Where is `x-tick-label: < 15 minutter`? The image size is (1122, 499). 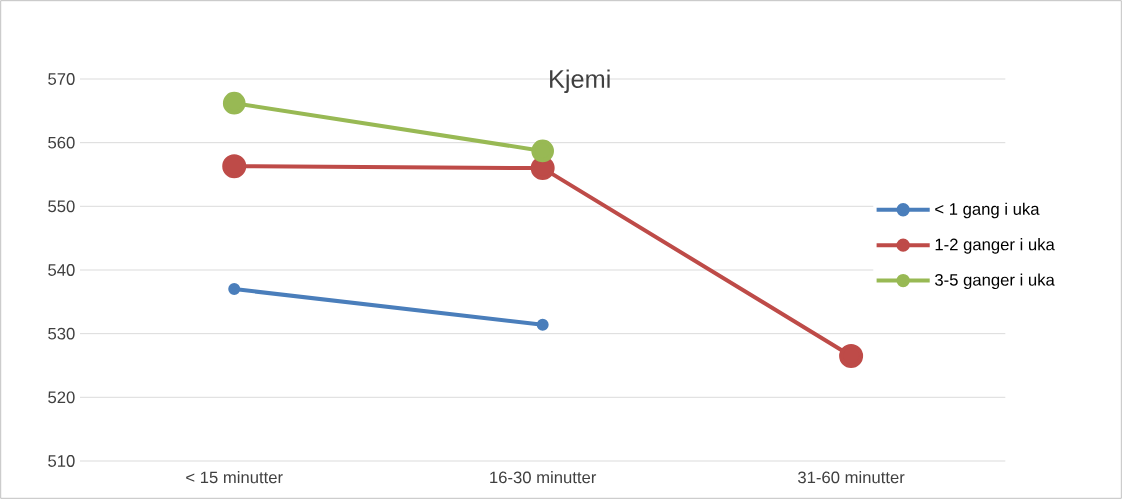
x-tick-label: < 15 minutter is located at coordinates (234, 477).